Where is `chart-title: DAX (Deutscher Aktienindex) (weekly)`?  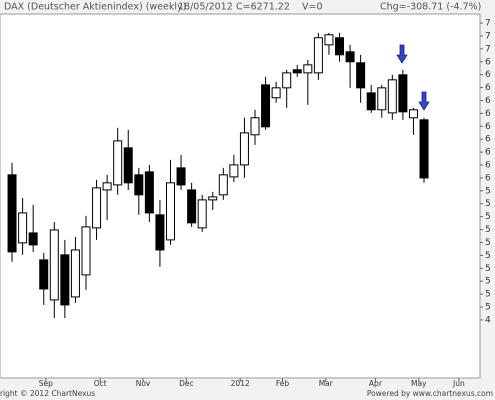 chart-title: DAX (Deutscher Aktienindex) (weekly) is located at coordinates (95, 7).